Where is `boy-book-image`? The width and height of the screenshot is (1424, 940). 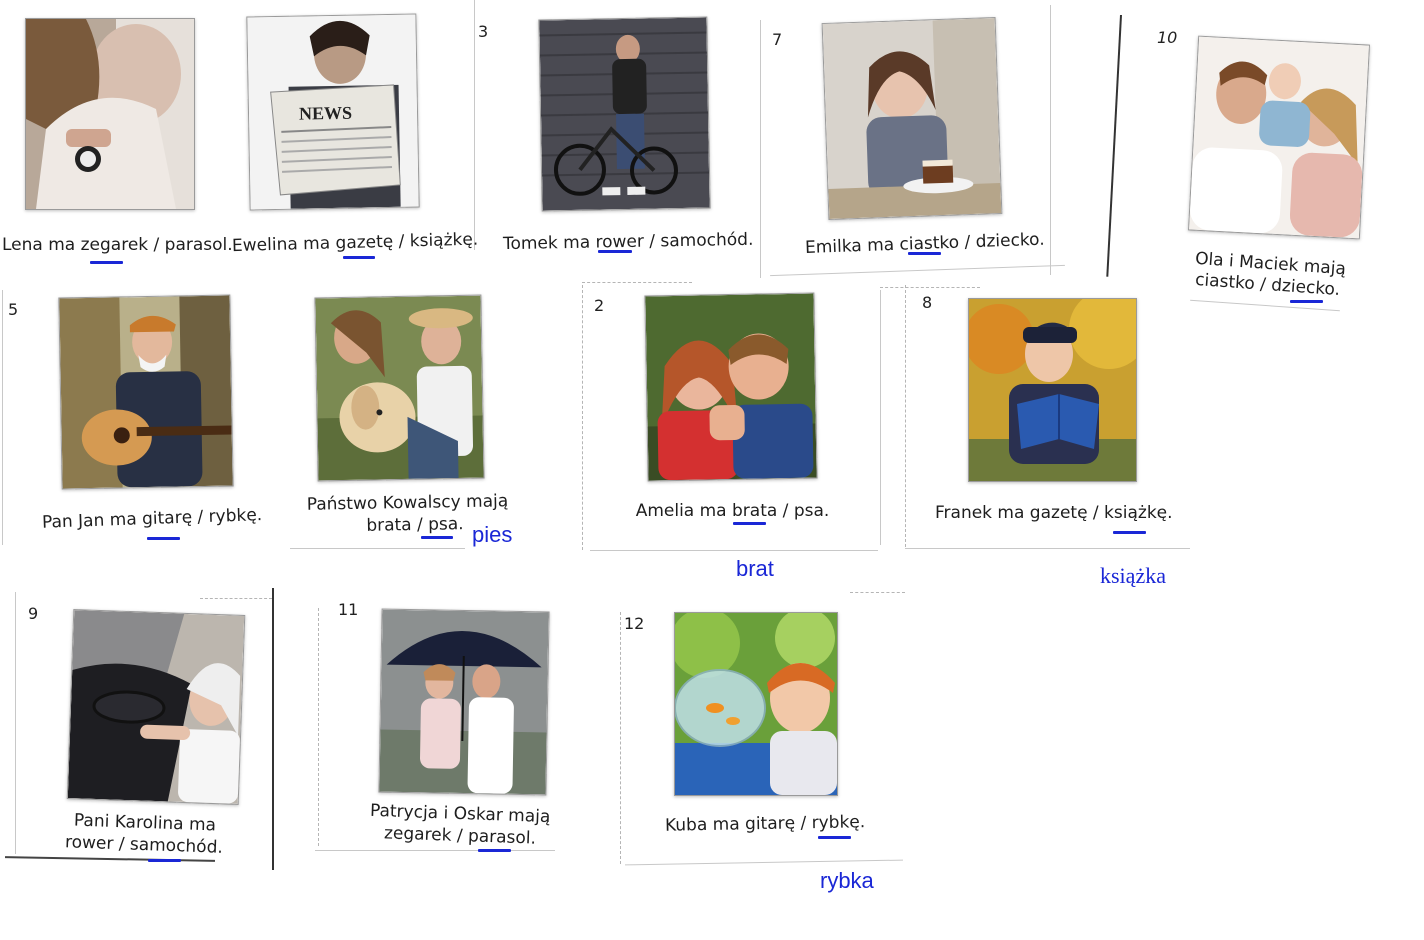 boy-book-image is located at coordinates (1052, 390).